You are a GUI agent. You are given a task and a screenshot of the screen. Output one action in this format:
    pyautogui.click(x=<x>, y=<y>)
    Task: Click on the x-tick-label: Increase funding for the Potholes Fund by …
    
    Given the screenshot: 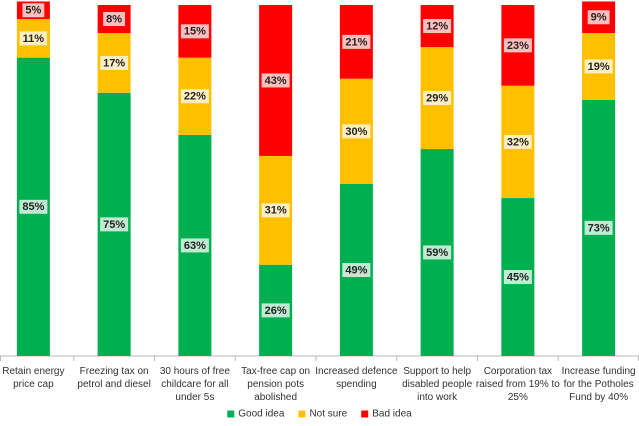 What is the action you would take?
    pyautogui.click(x=599, y=384)
    